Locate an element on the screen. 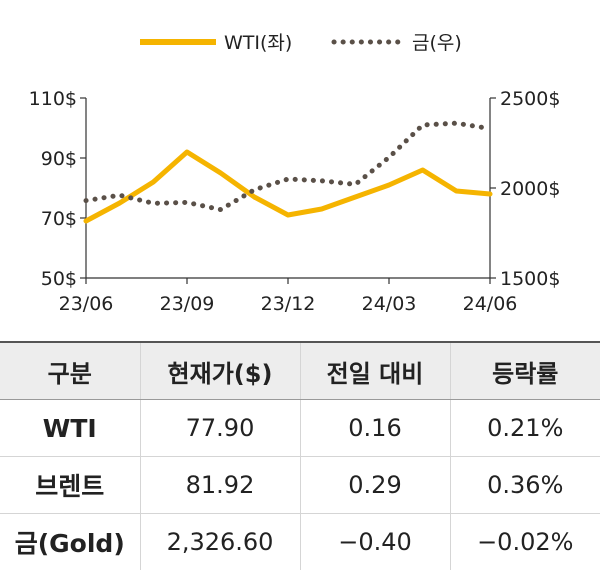  series-line-gold is located at coordinates (288, 166).